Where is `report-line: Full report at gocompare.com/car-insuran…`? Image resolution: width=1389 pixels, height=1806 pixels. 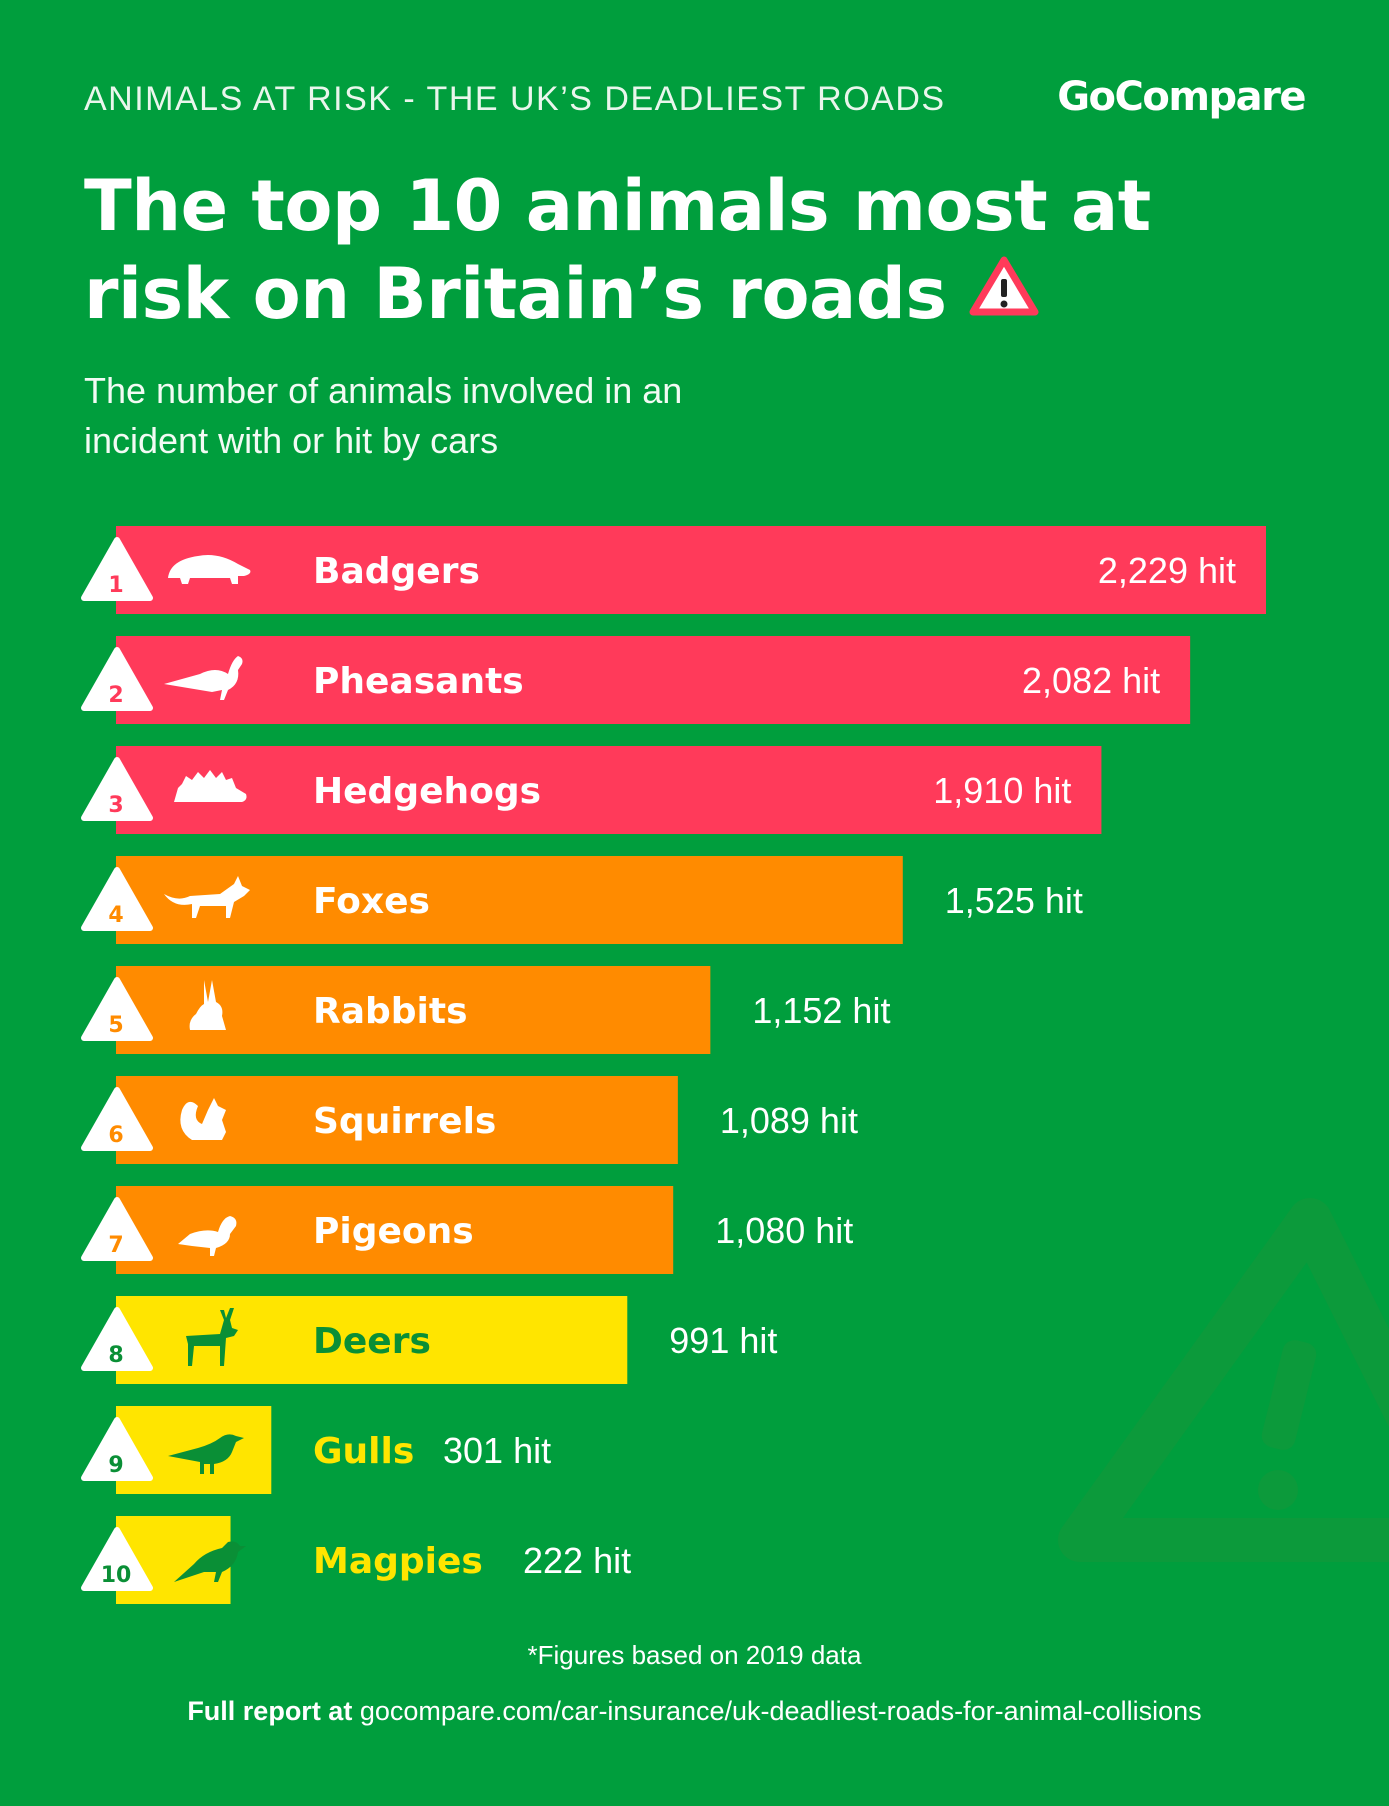
report-line: Full report at gocompare.com/car-insuran… is located at coordinates (694, 1711).